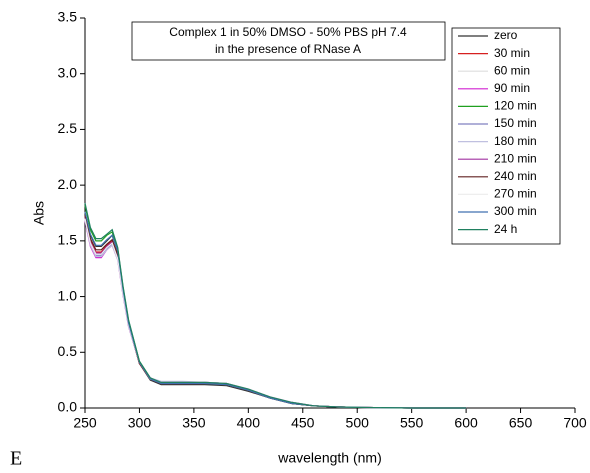 The height and width of the screenshot is (473, 590). Describe the element at coordinates (68, 72) in the screenshot. I see `y-tick-label: 3.0` at that location.